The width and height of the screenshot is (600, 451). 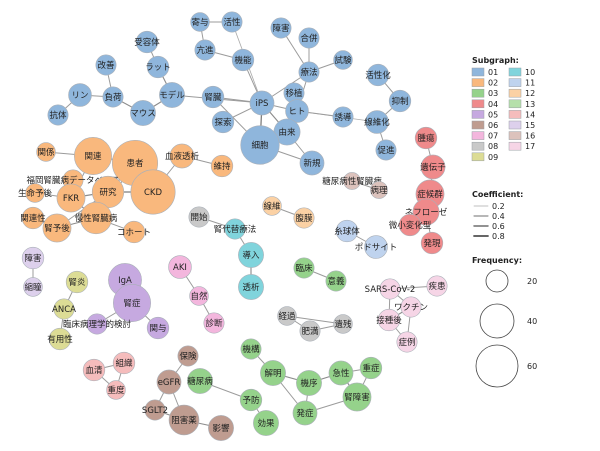 What do you see at coordinates (106, 65) in the screenshot?
I see `node-label: 改善` at bounding box center [106, 65].